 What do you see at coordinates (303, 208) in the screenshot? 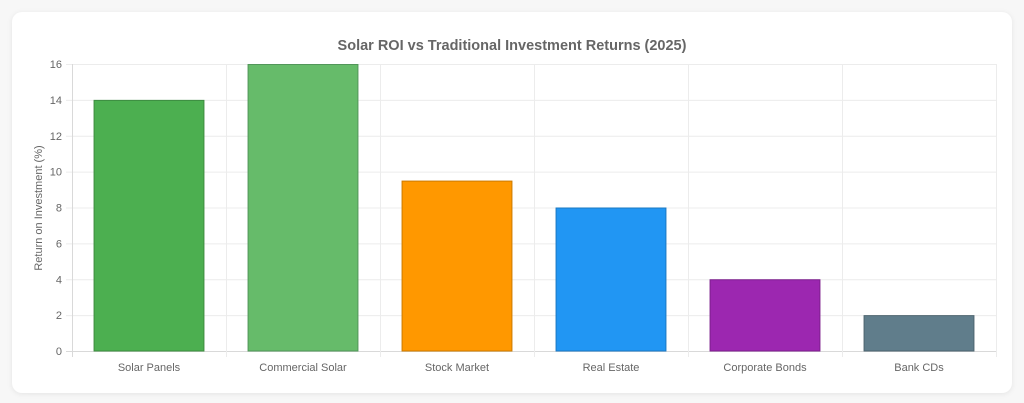
I see `bar-commercial-solar` at bounding box center [303, 208].